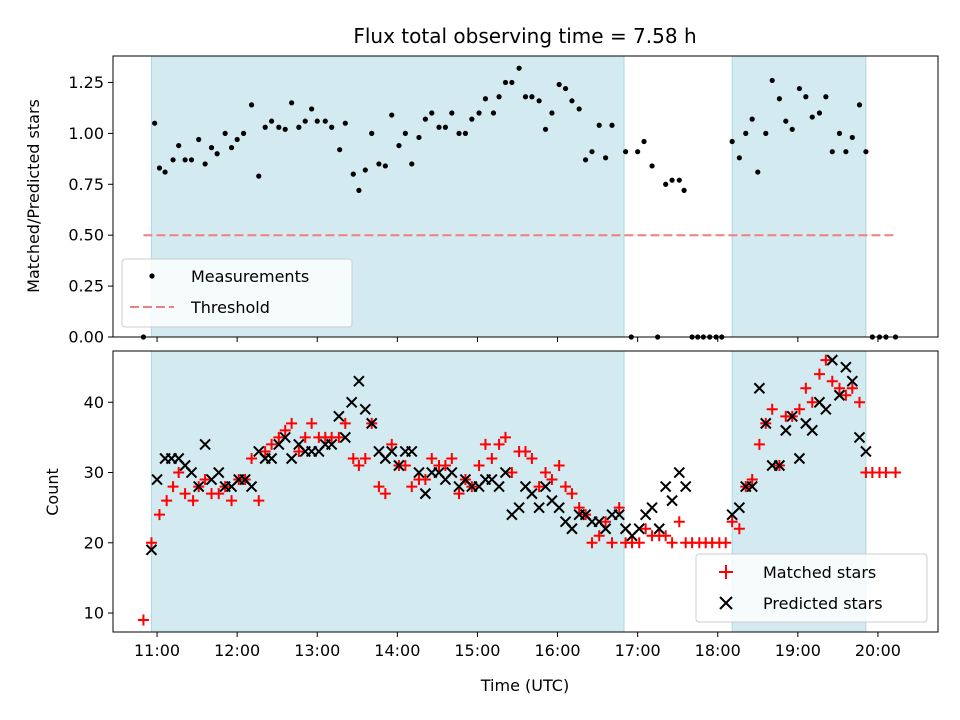  Describe the element at coordinates (878, 650) in the screenshot. I see `x-tick-label: 20:00` at that location.